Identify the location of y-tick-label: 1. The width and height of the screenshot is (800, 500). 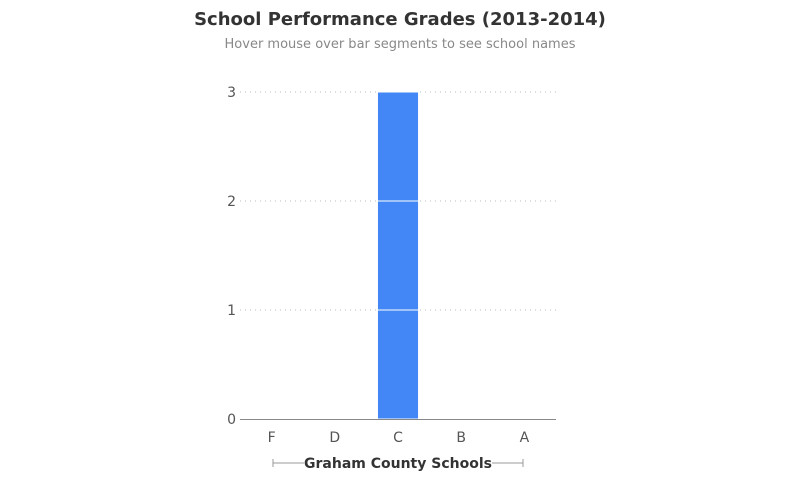
(231, 311).